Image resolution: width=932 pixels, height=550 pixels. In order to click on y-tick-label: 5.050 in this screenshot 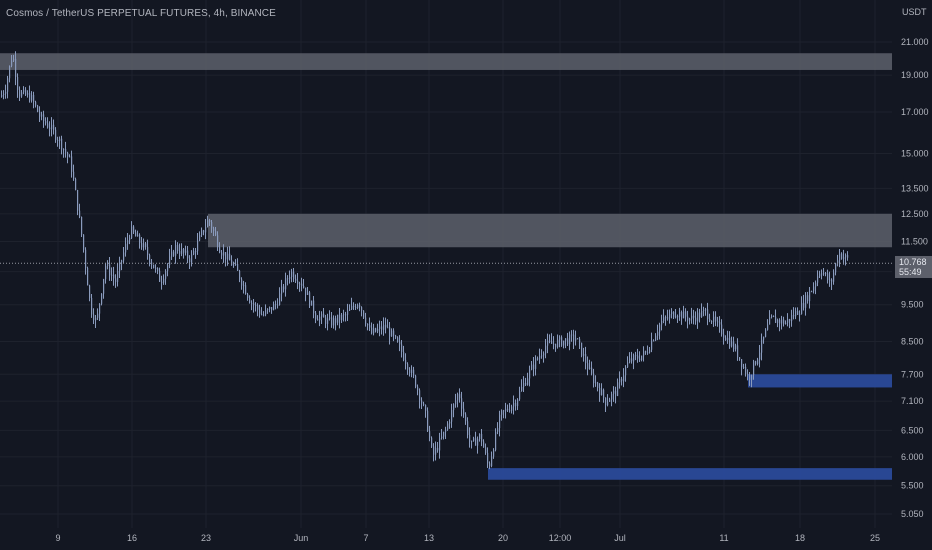, I will do `click(912, 514)`.